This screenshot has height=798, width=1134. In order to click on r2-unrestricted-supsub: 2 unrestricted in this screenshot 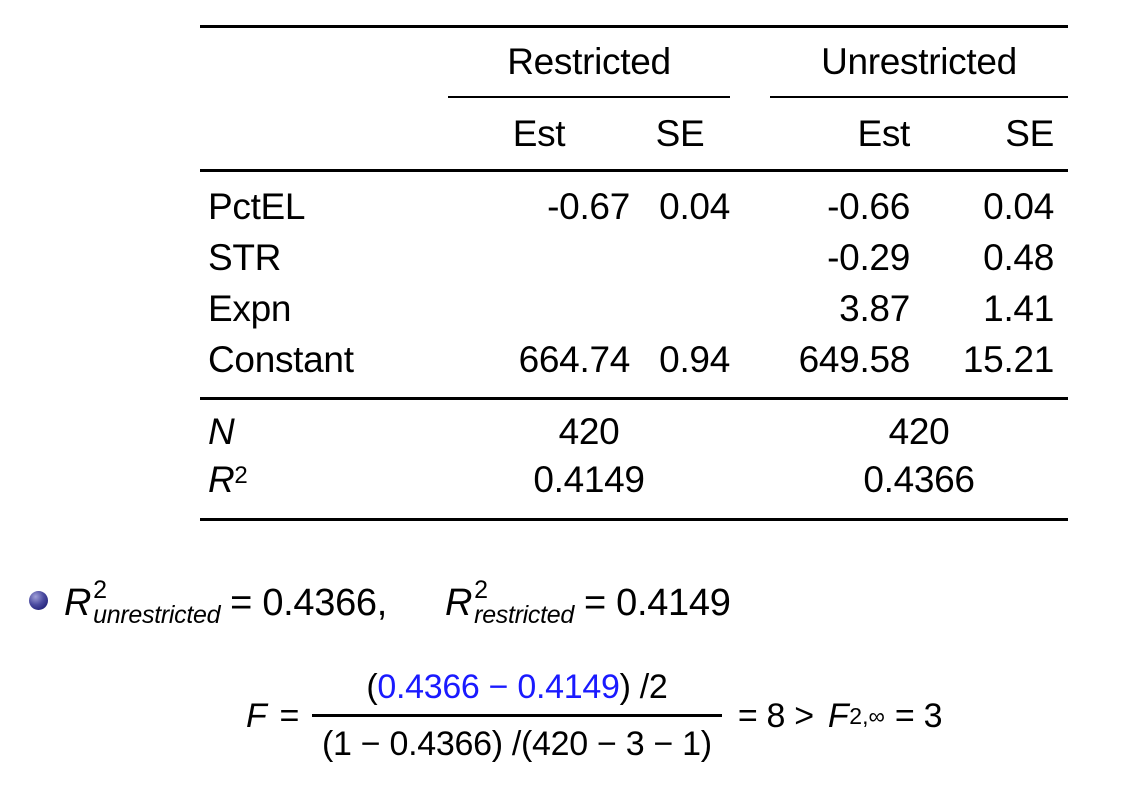, I will do `click(156, 603)`.